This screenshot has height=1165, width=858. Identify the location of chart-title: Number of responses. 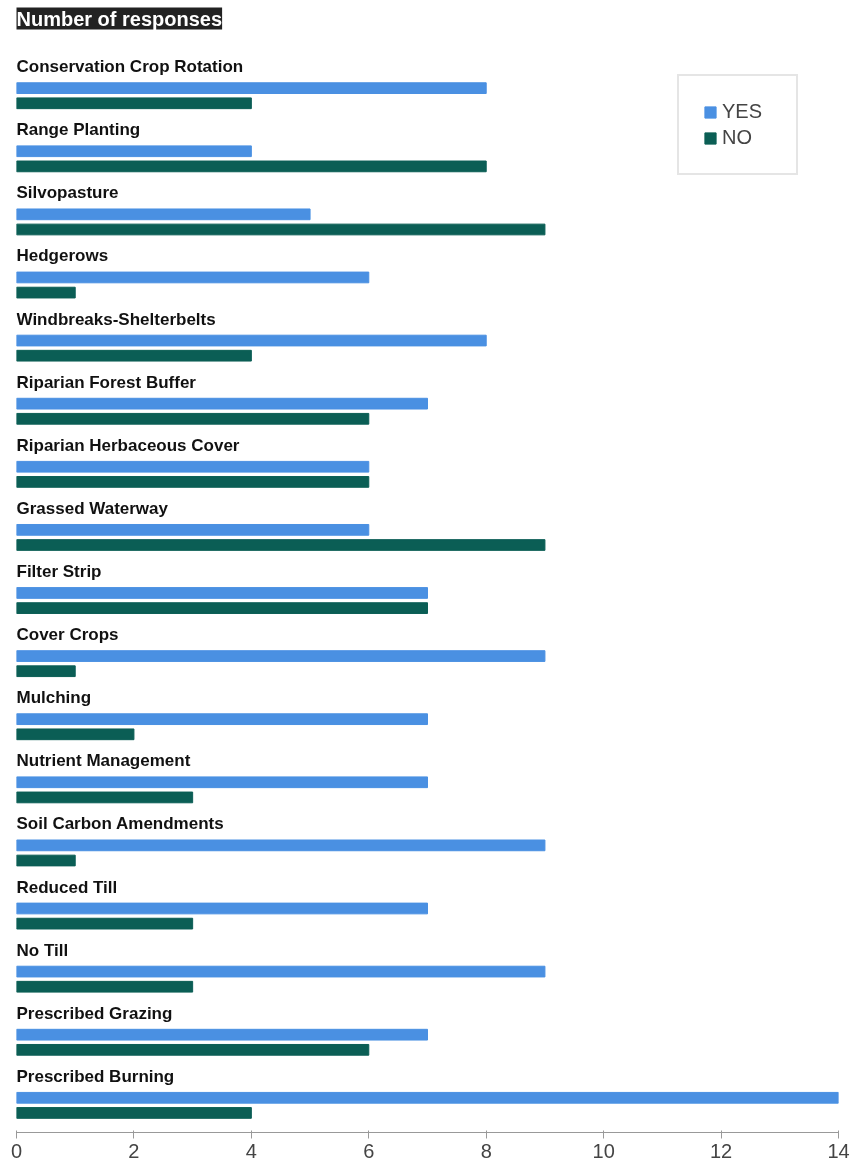
(119, 18).